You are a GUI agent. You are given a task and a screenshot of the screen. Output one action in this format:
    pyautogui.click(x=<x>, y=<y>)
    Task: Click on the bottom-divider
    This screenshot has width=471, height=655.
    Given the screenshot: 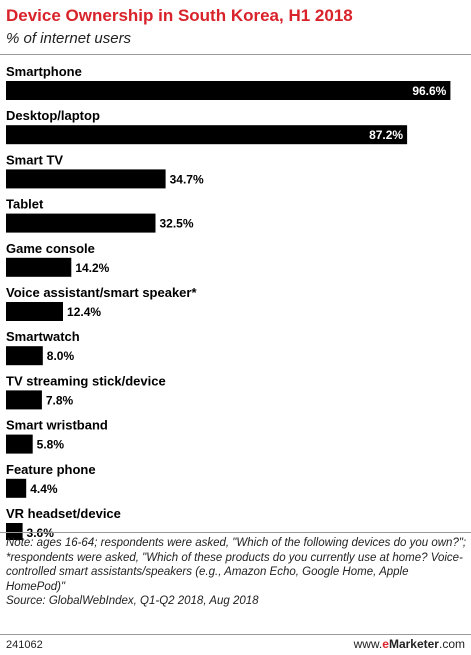 What is the action you would take?
    pyautogui.click(x=235, y=634)
    